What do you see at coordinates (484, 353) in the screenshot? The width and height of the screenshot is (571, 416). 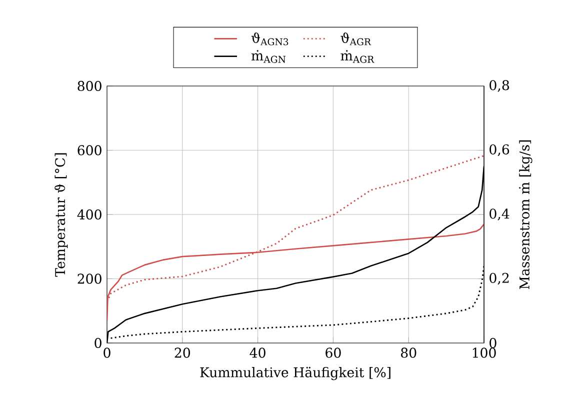 I see `x-tick-label: 100` at bounding box center [484, 353].